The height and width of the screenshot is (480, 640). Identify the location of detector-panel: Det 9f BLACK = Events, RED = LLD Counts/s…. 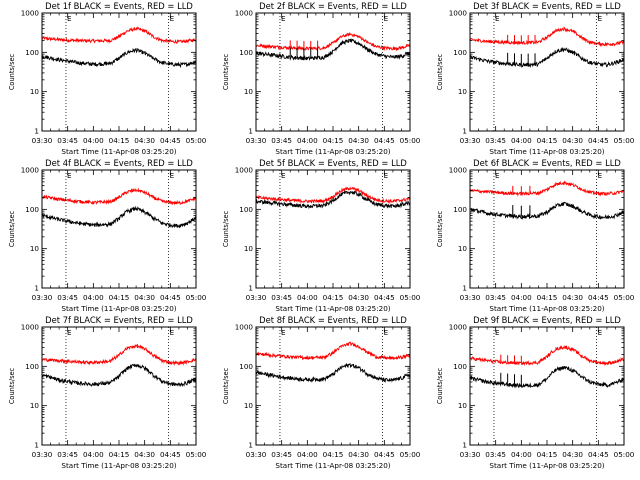
(535, 392).